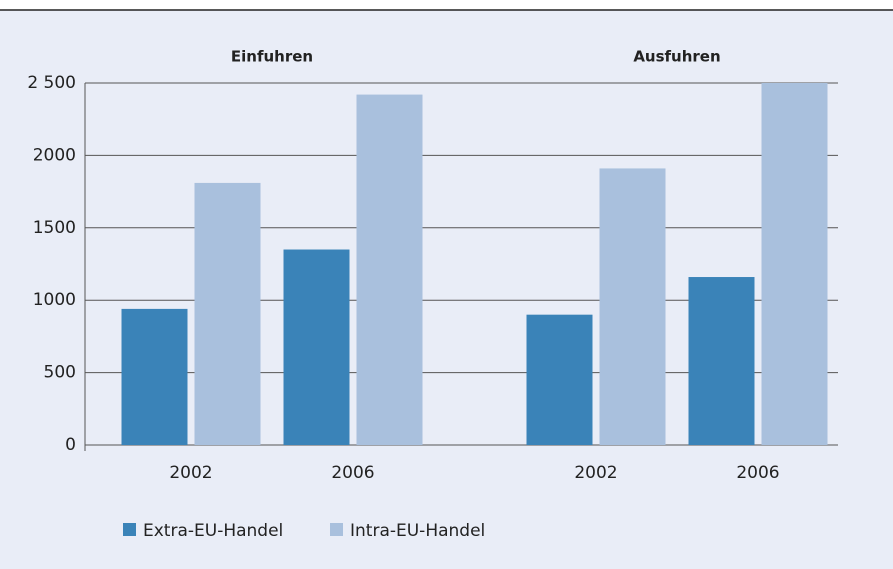  What do you see at coordinates (213, 531) in the screenshot?
I see `legend-label: Extra-EU-Handel` at bounding box center [213, 531].